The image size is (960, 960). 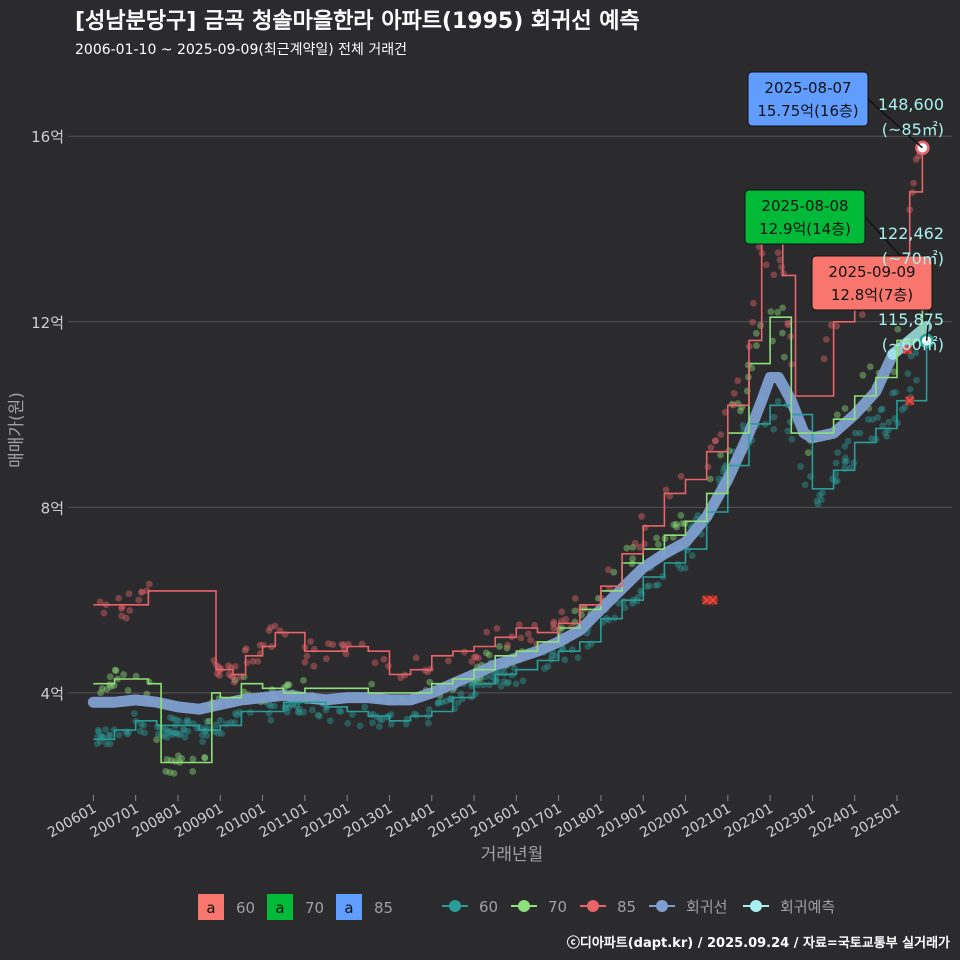 What do you see at coordinates (895, 123) in the screenshot?
I see `callout-leader` at bounding box center [895, 123].